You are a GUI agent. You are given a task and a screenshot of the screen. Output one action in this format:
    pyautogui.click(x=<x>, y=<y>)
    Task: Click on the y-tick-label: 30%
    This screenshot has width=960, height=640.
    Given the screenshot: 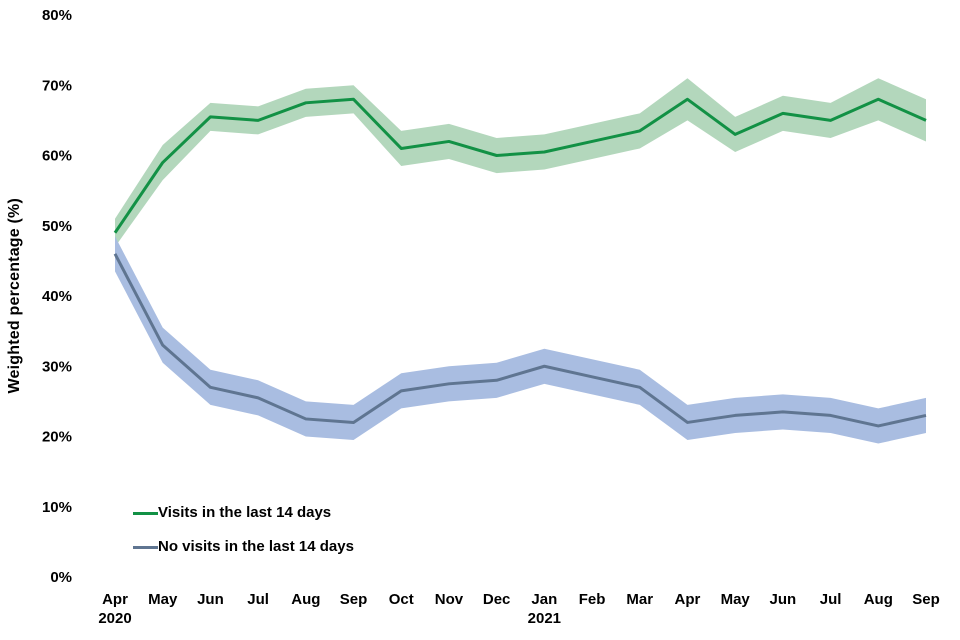 What is the action you would take?
    pyautogui.click(x=57, y=366)
    